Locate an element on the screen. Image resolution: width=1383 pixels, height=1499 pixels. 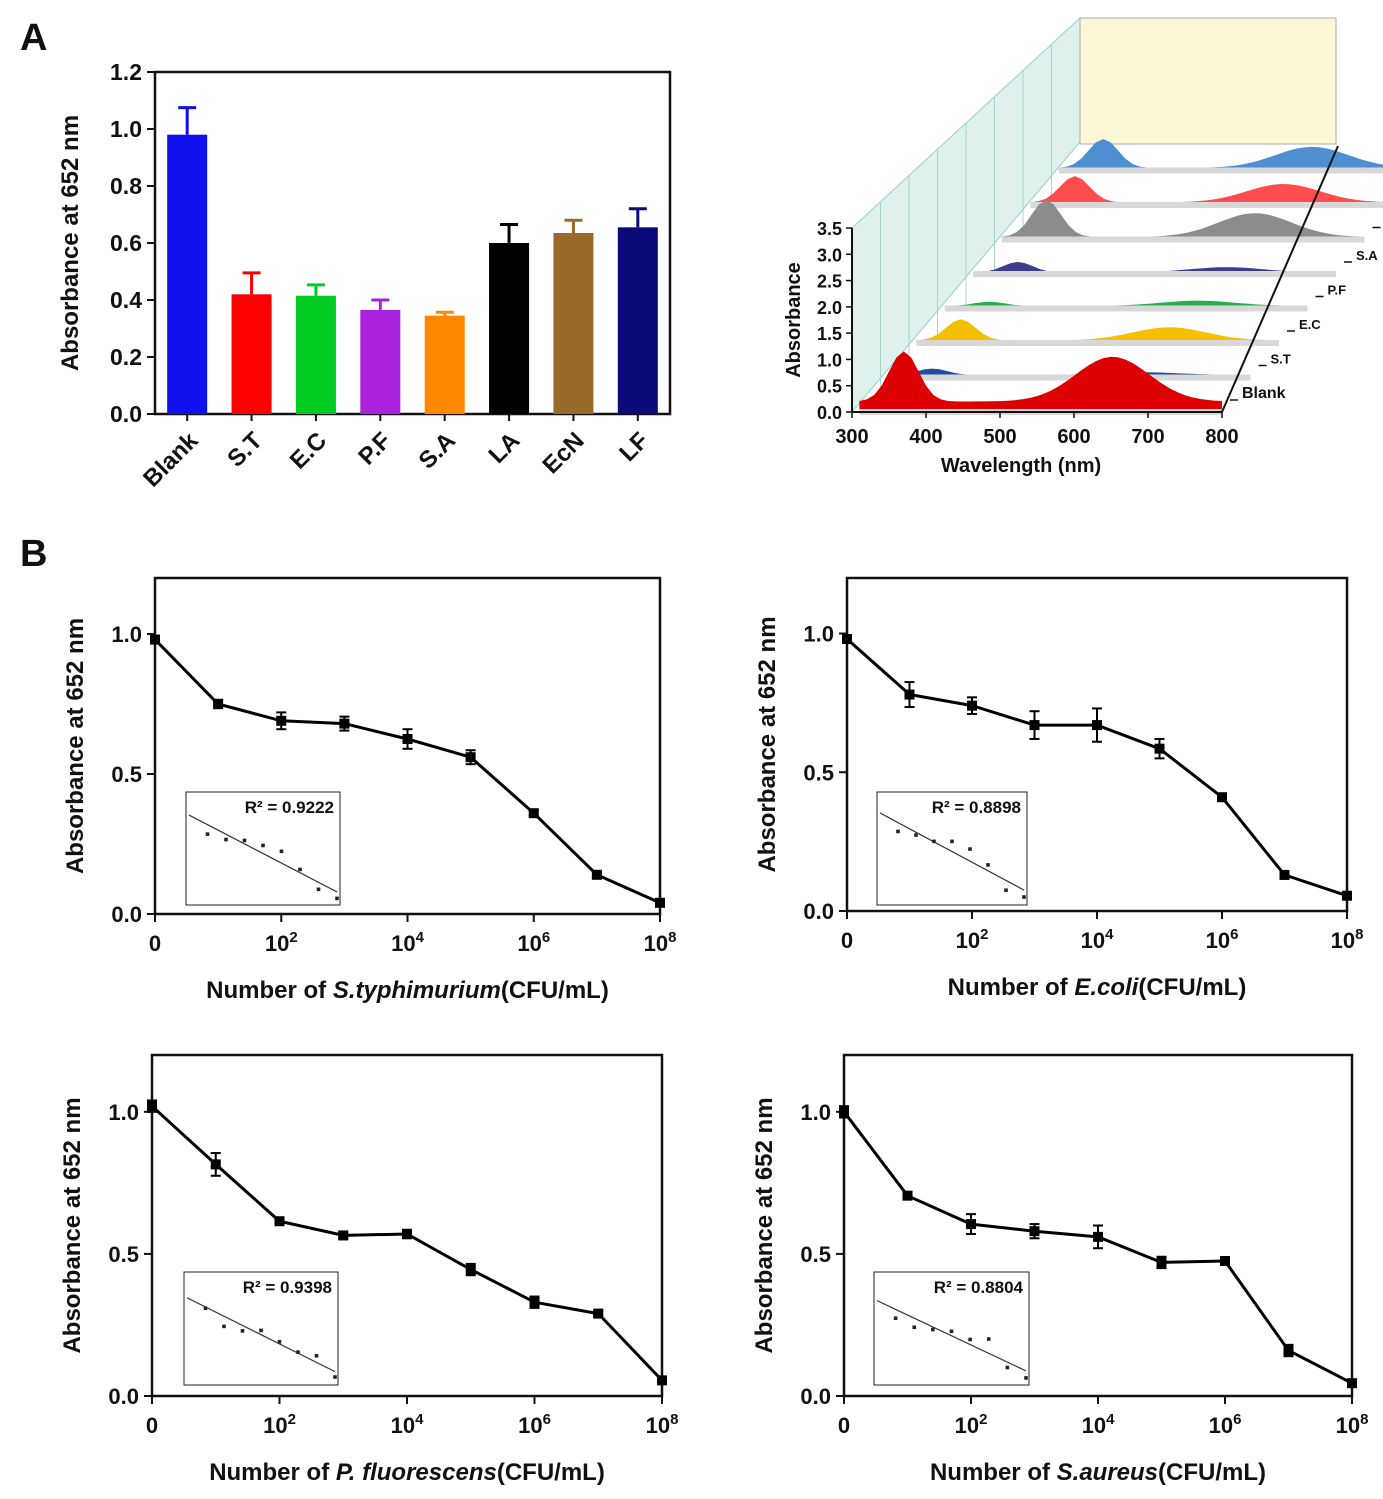
bar-category-label: LA is located at coordinates (505, 448).